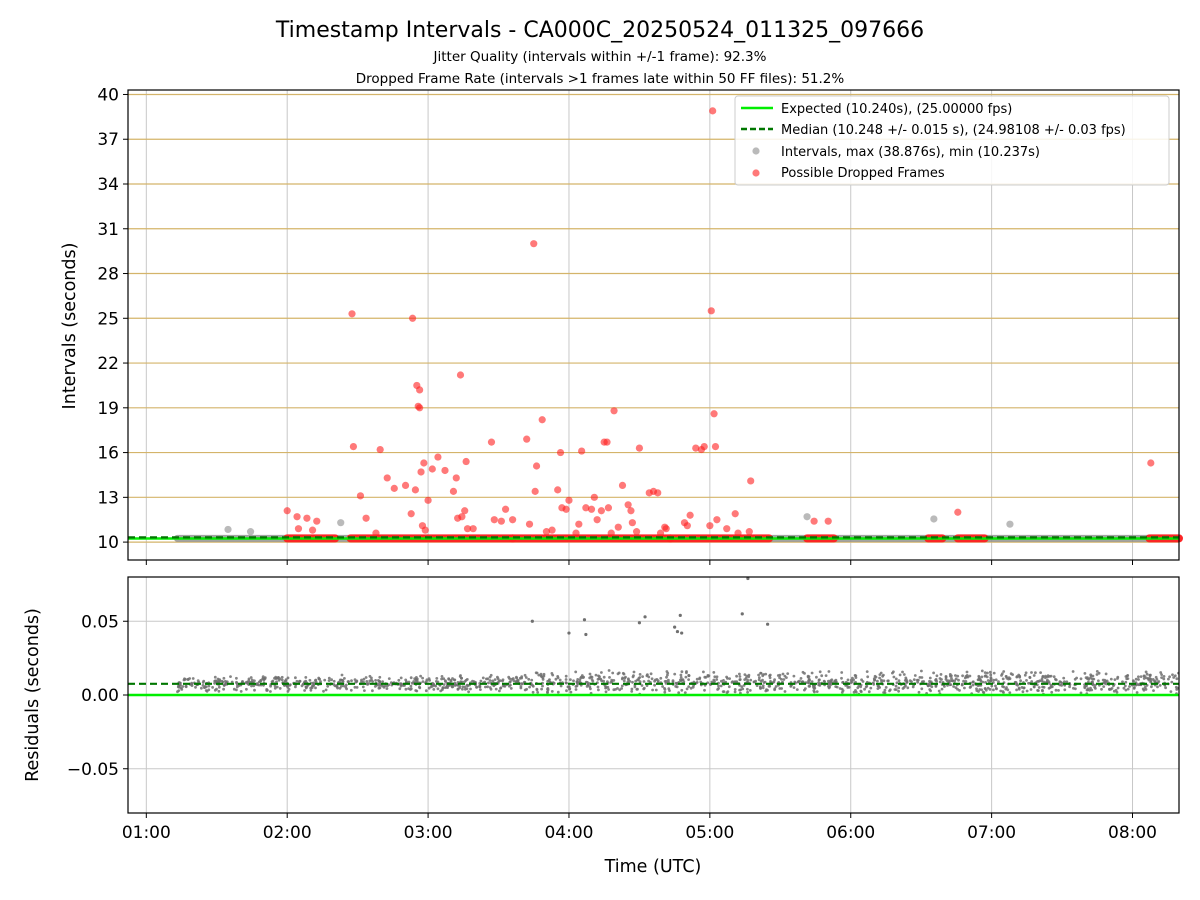  Describe the element at coordinates (108, 140) in the screenshot. I see `y-tick-label: 37` at that location.